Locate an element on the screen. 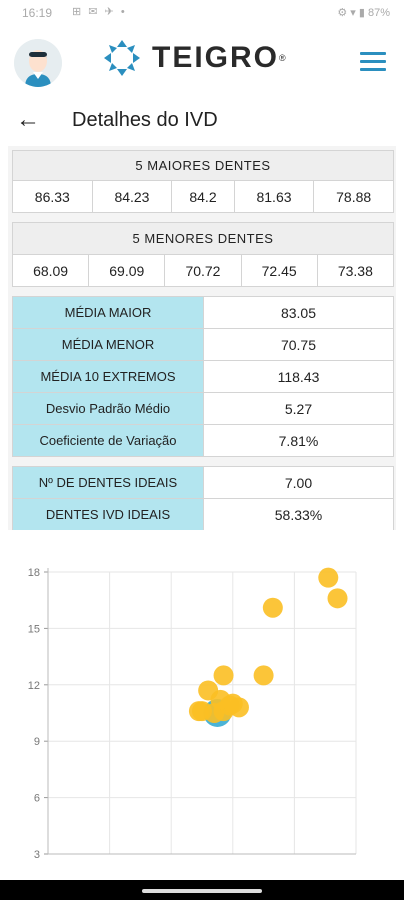 The image size is (404, 900). back-arrow-icon: ← is located at coordinates (28, 119).